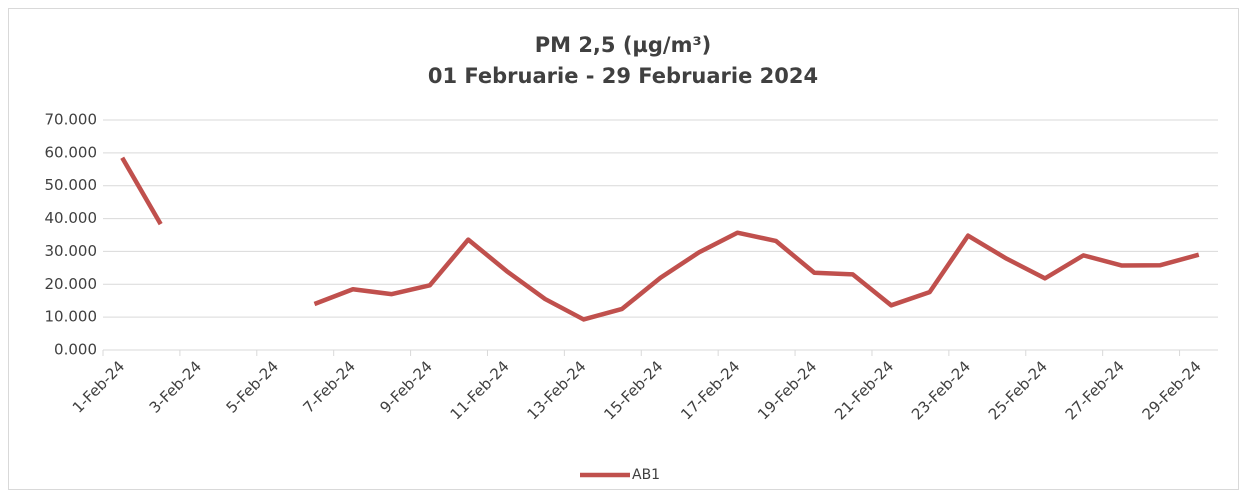  Describe the element at coordinates (623, 76) in the screenshot. I see `chart-subtitle: 01 Februarie - 29 Februarie 2024` at that location.